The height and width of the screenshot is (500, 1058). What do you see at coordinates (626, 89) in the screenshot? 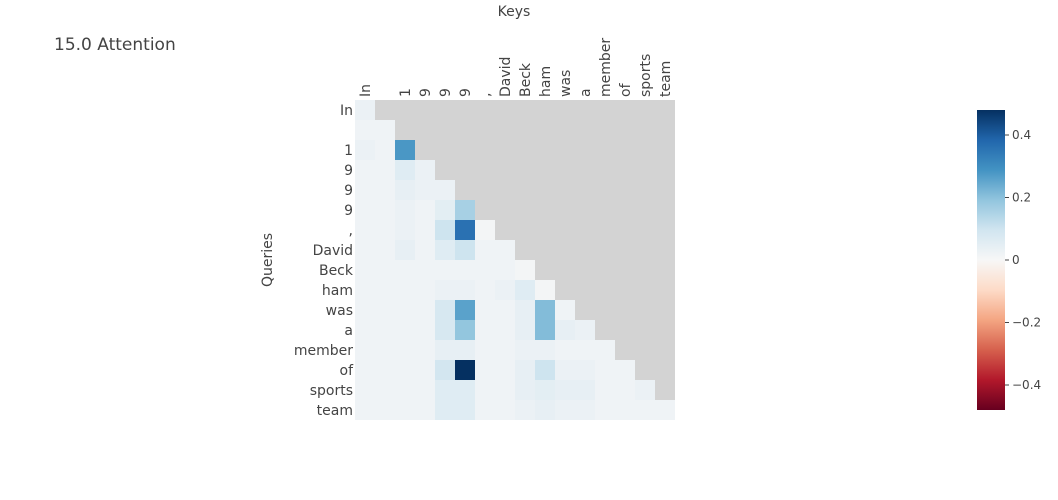
I see `x-tick-label: of` at bounding box center [626, 89].